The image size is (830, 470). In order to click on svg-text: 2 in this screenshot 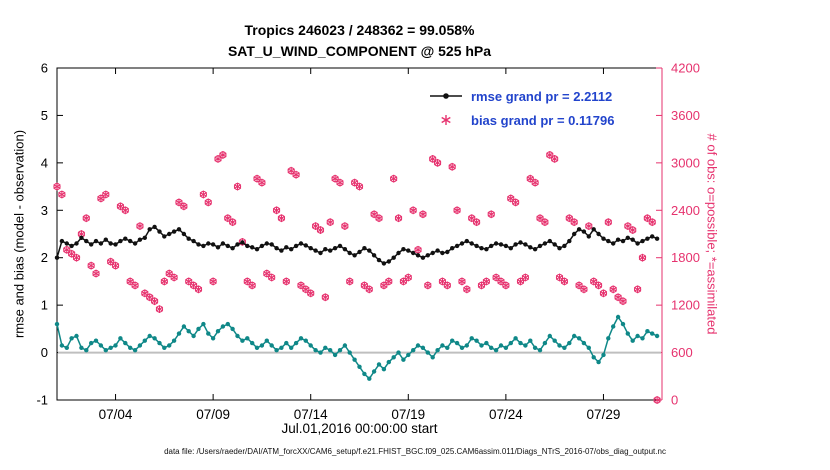, I will do `click(44, 257)`.